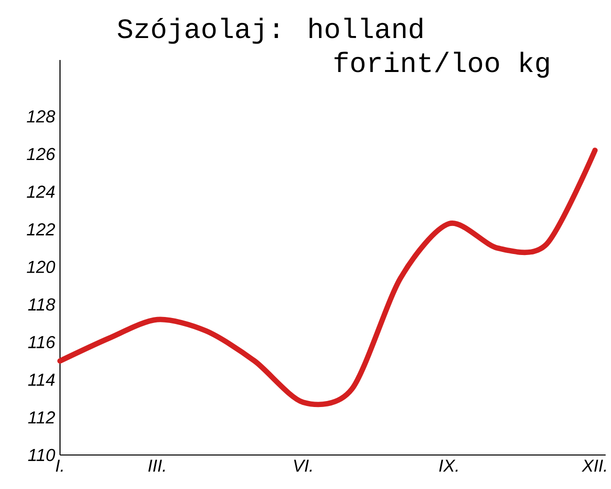 The height and width of the screenshot is (489, 611). I want to click on y-tick-label: 114, so click(41, 380).